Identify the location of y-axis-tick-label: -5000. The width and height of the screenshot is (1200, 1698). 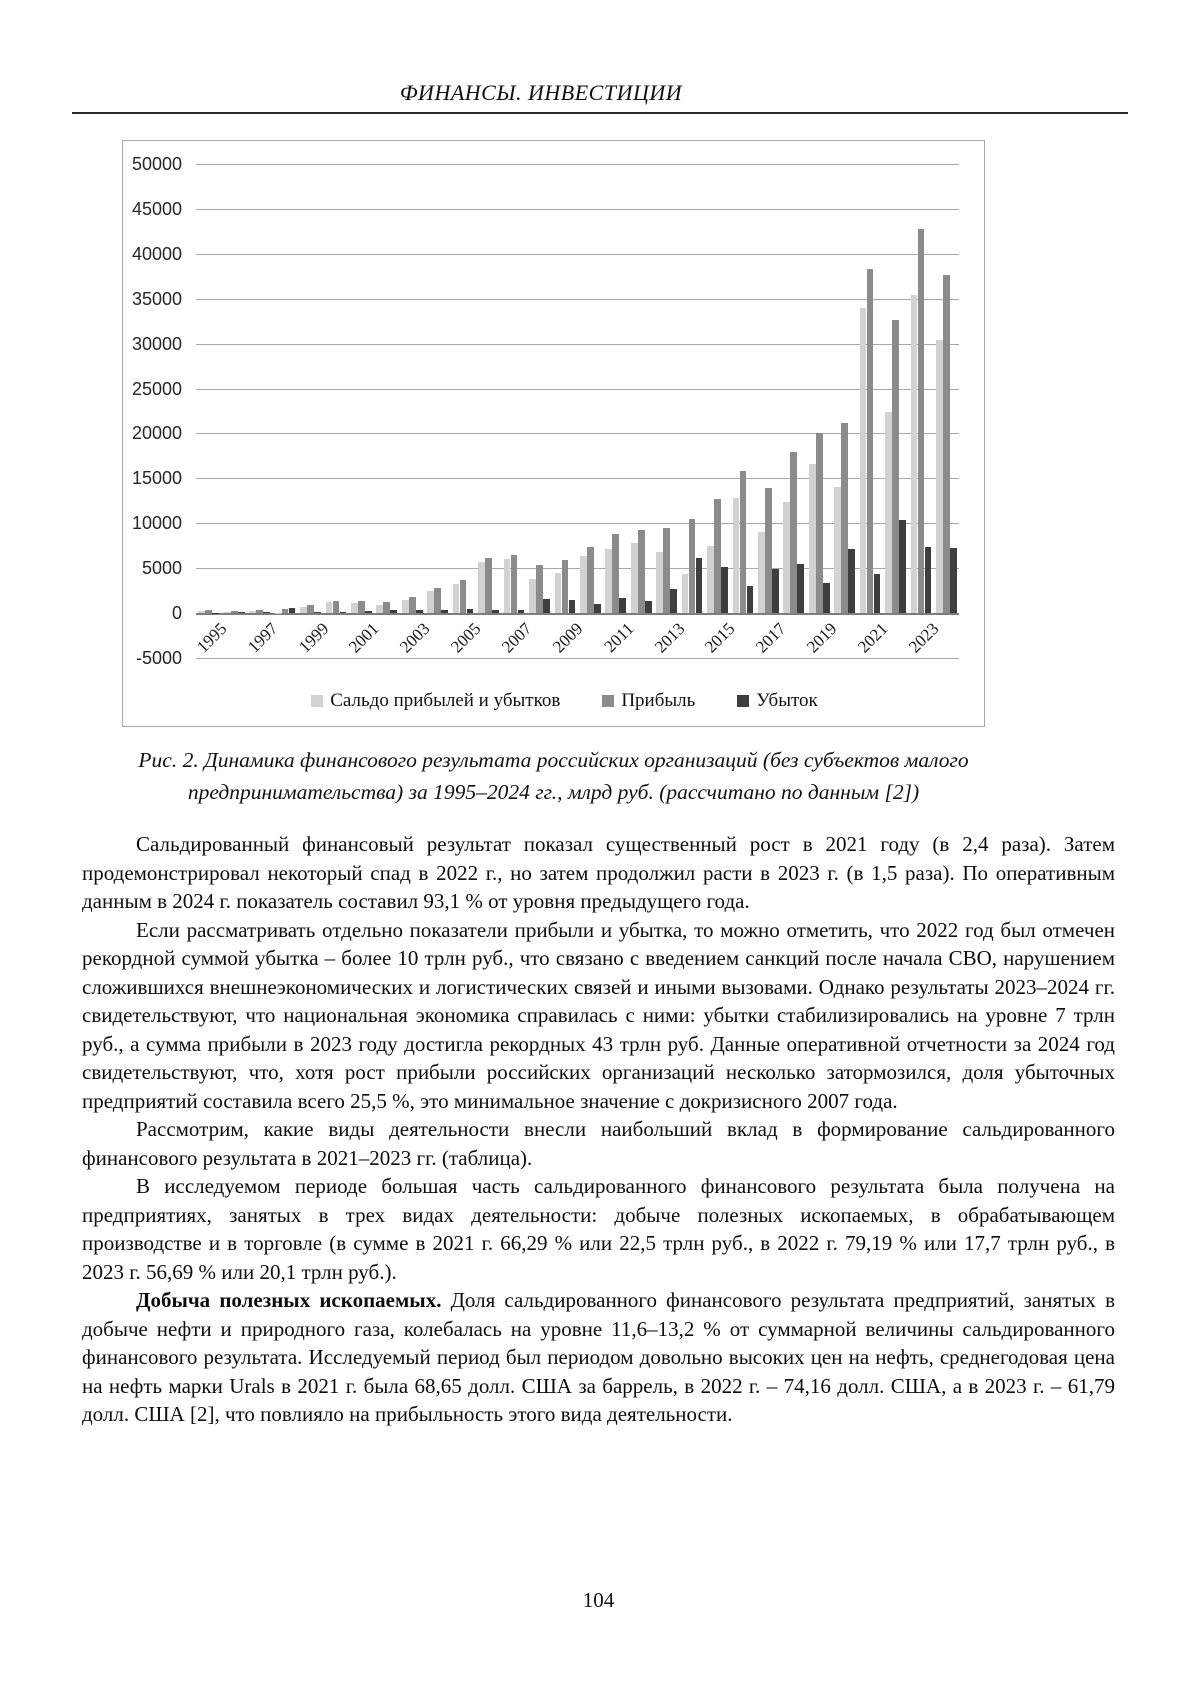
(158, 657).